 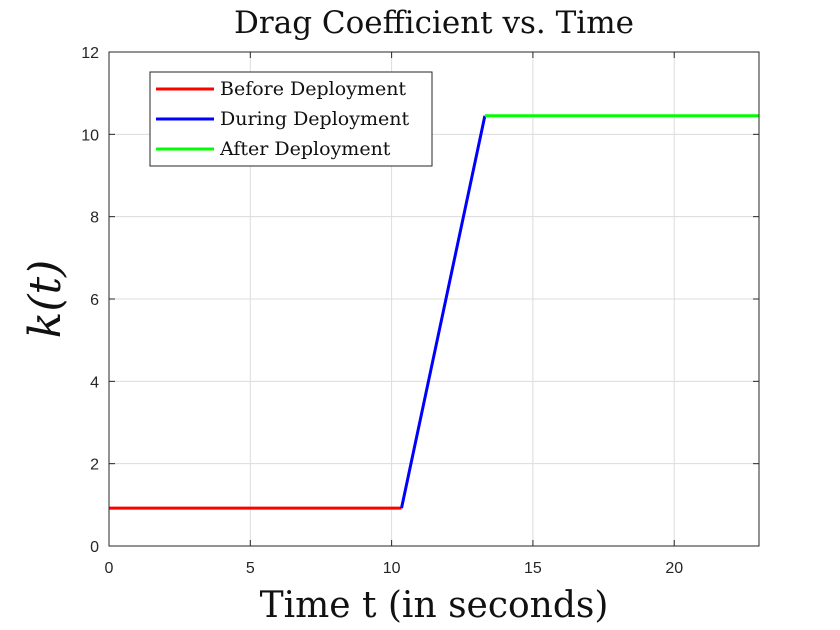 What do you see at coordinates (94, 382) in the screenshot?
I see `y-tick-label: 4` at bounding box center [94, 382].